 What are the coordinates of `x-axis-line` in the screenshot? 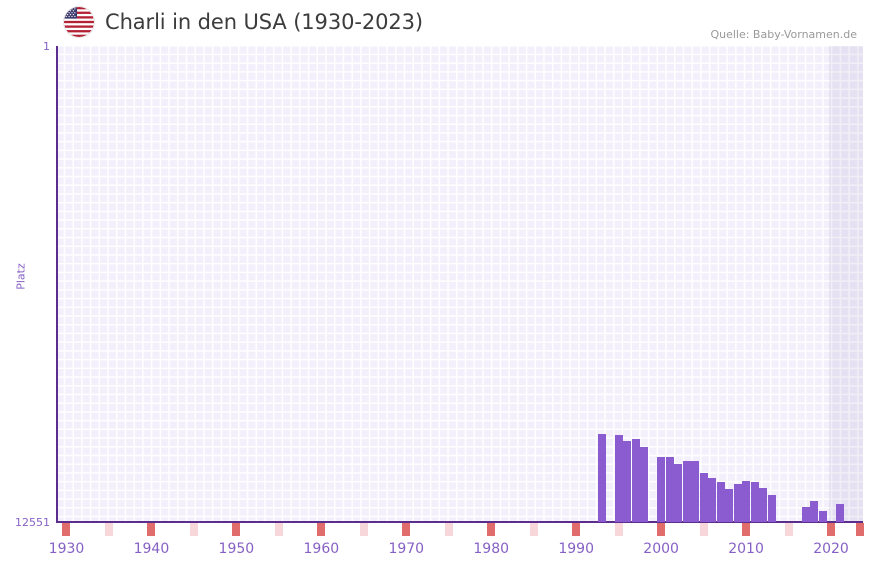 It's located at (459, 522).